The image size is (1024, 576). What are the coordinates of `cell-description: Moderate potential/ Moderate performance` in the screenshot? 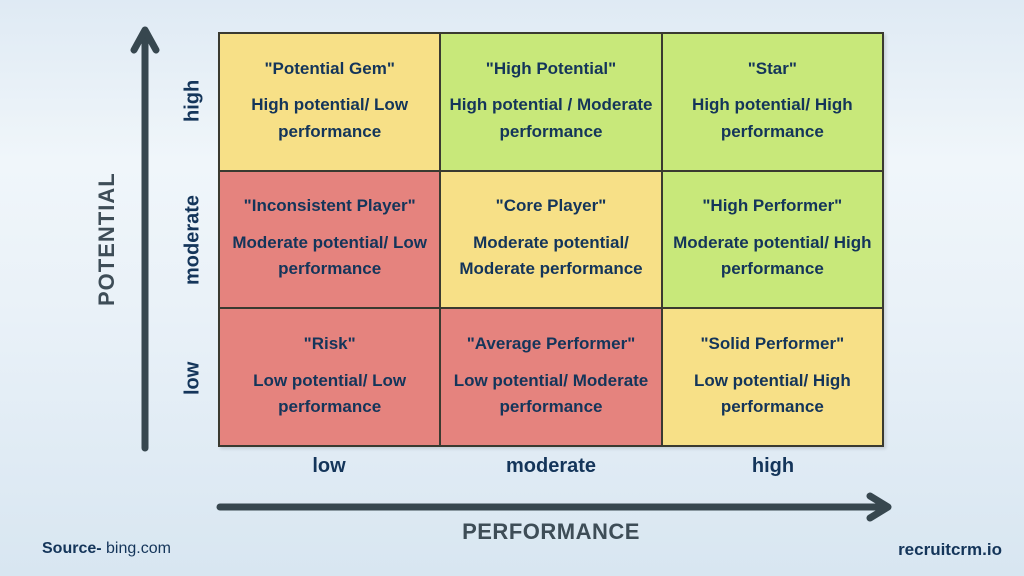 It's located at (551, 255).